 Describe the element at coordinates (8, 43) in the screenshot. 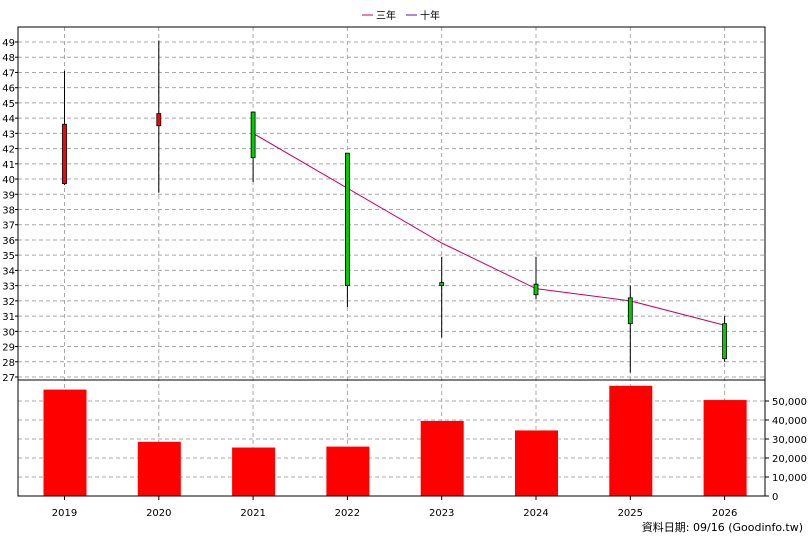

I see `price-tick-label: 49` at that location.